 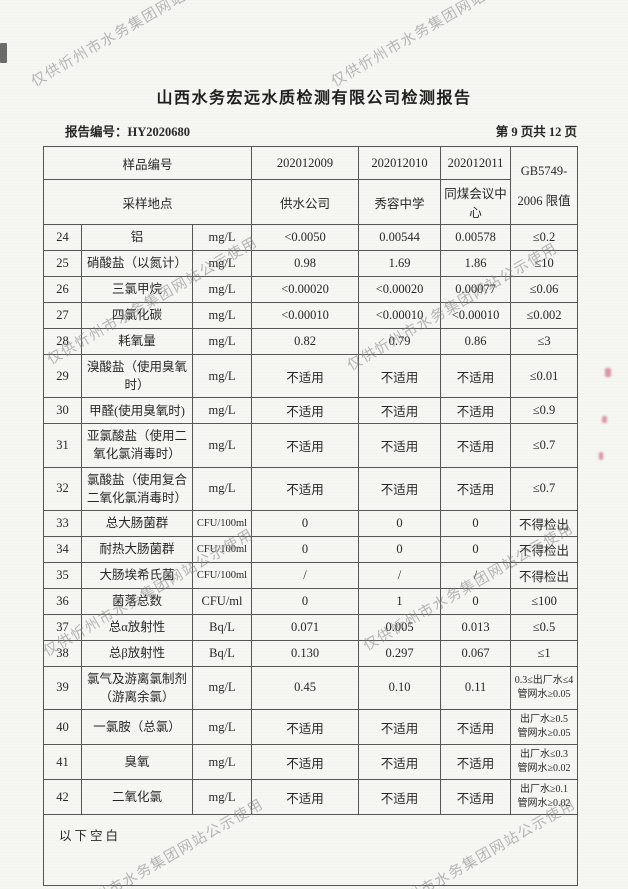 What do you see at coordinates (544, 341) in the screenshot?
I see `limit-value: ≤3` at bounding box center [544, 341].